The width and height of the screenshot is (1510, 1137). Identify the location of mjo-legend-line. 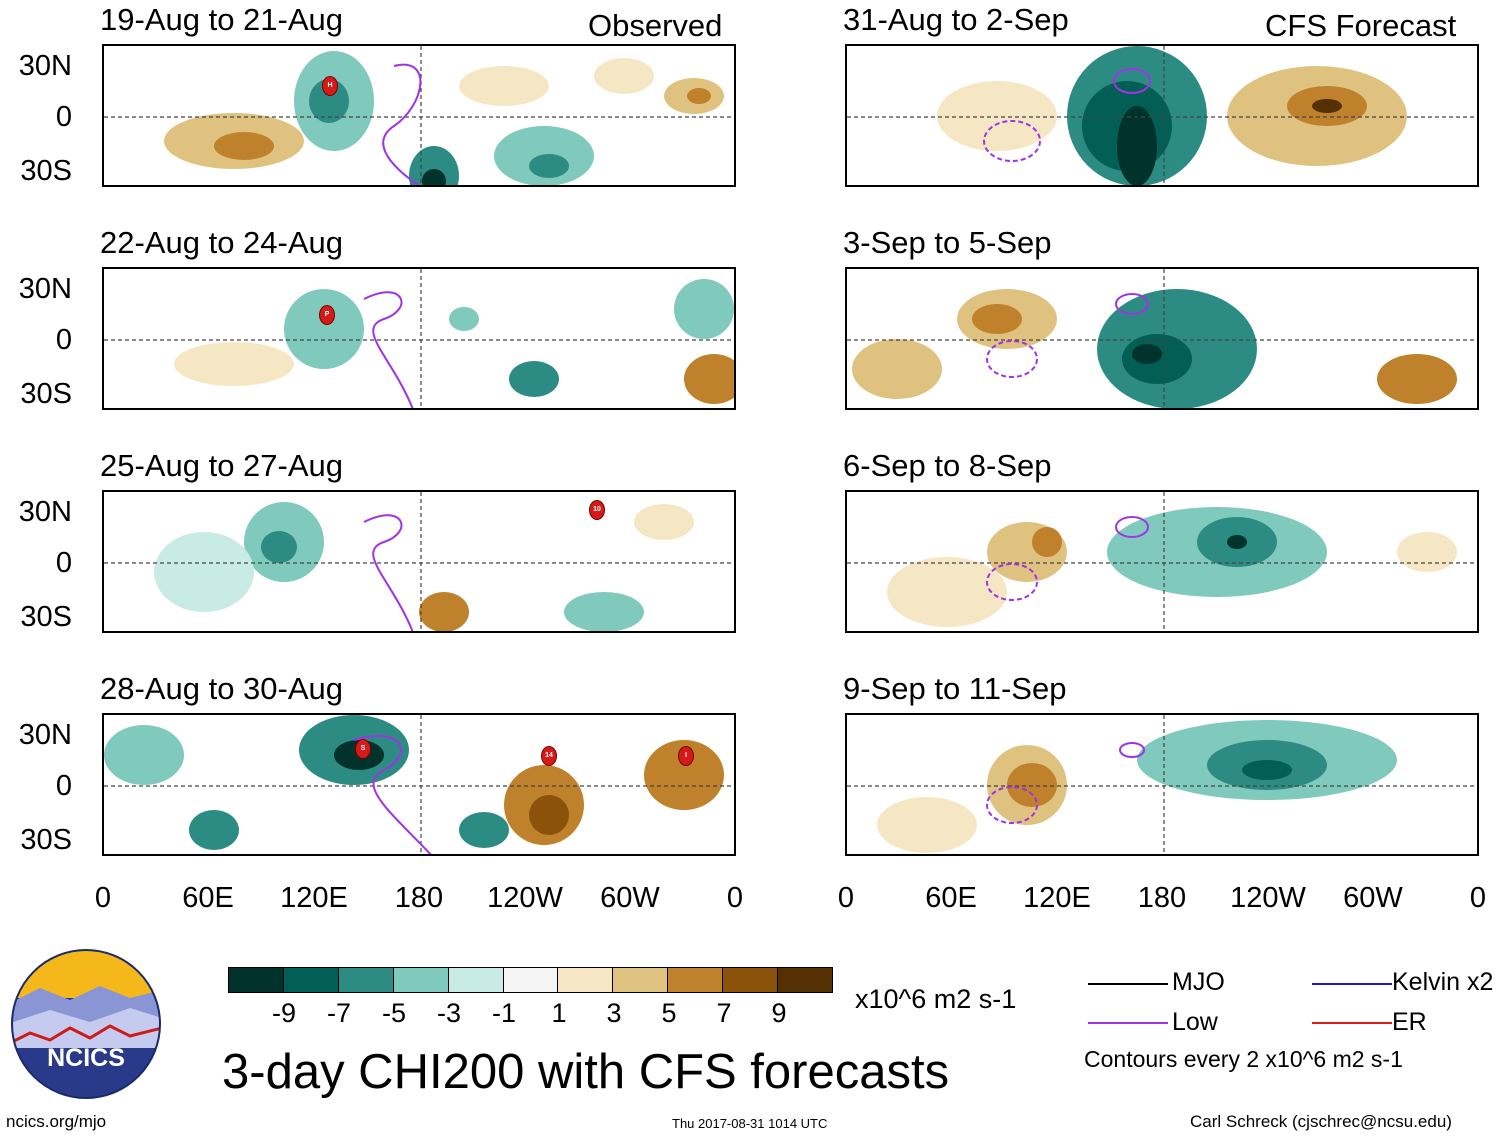
(1128, 984).